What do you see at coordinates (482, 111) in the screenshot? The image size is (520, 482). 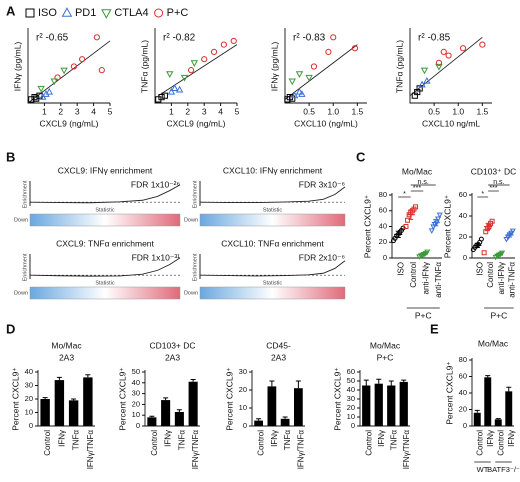 I see `x-tick-label: 1.5` at bounding box center [482, 111].